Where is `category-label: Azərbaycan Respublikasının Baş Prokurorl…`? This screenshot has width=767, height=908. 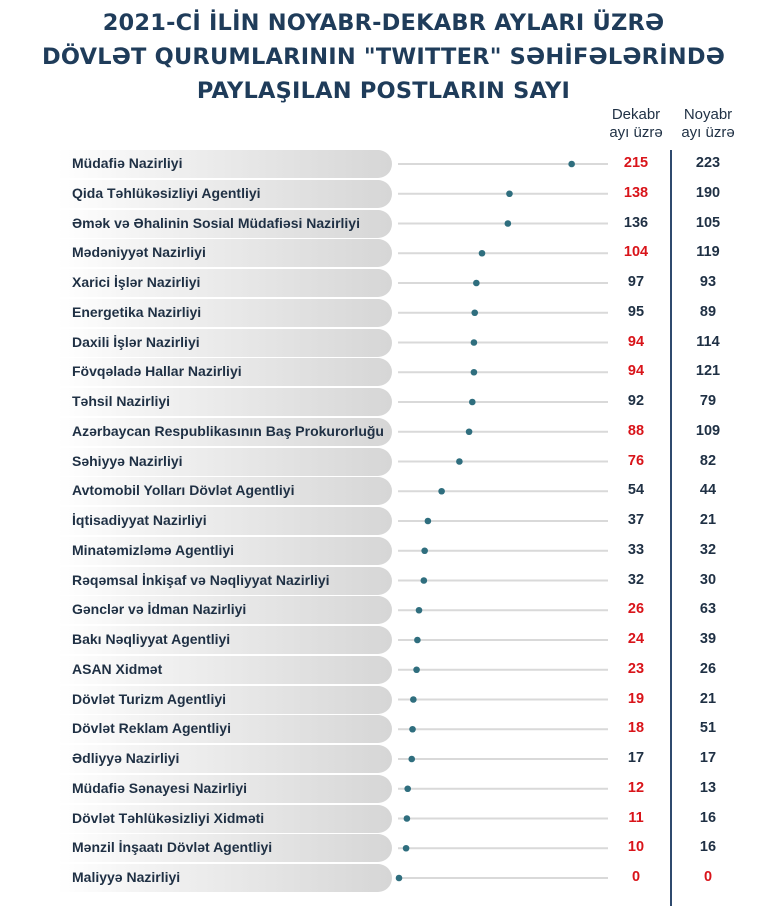 category-label: Azərbaycan Respublikasının Baş Prokurorl… is located at coordinates (228, 430).